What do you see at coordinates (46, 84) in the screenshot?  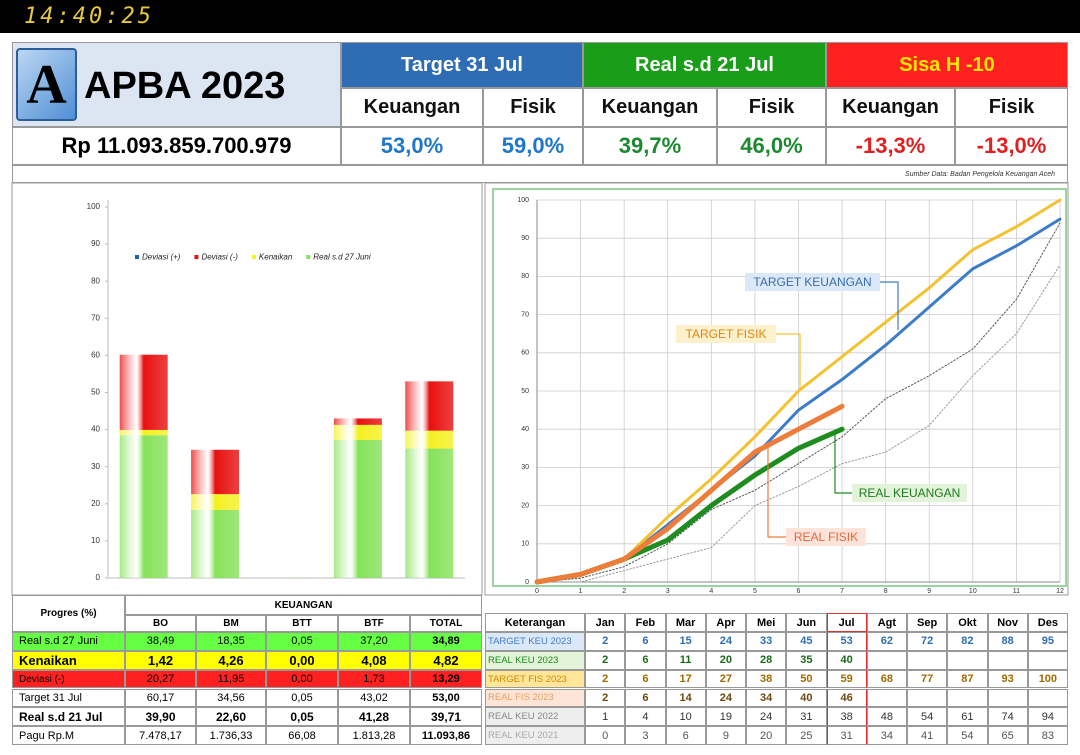 I see `logo: A` at bounding box center [46, 84].